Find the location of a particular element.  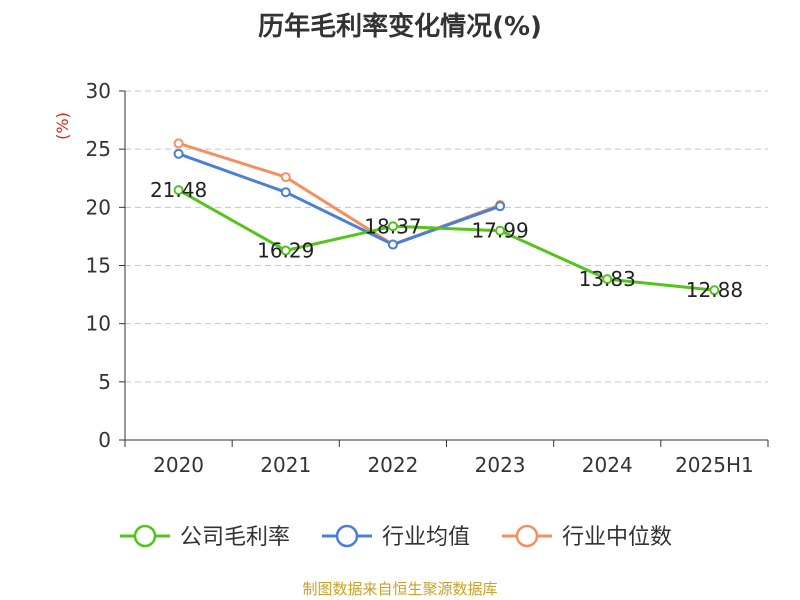

y-tick-label: 5 is located at coordinates (104, 382).